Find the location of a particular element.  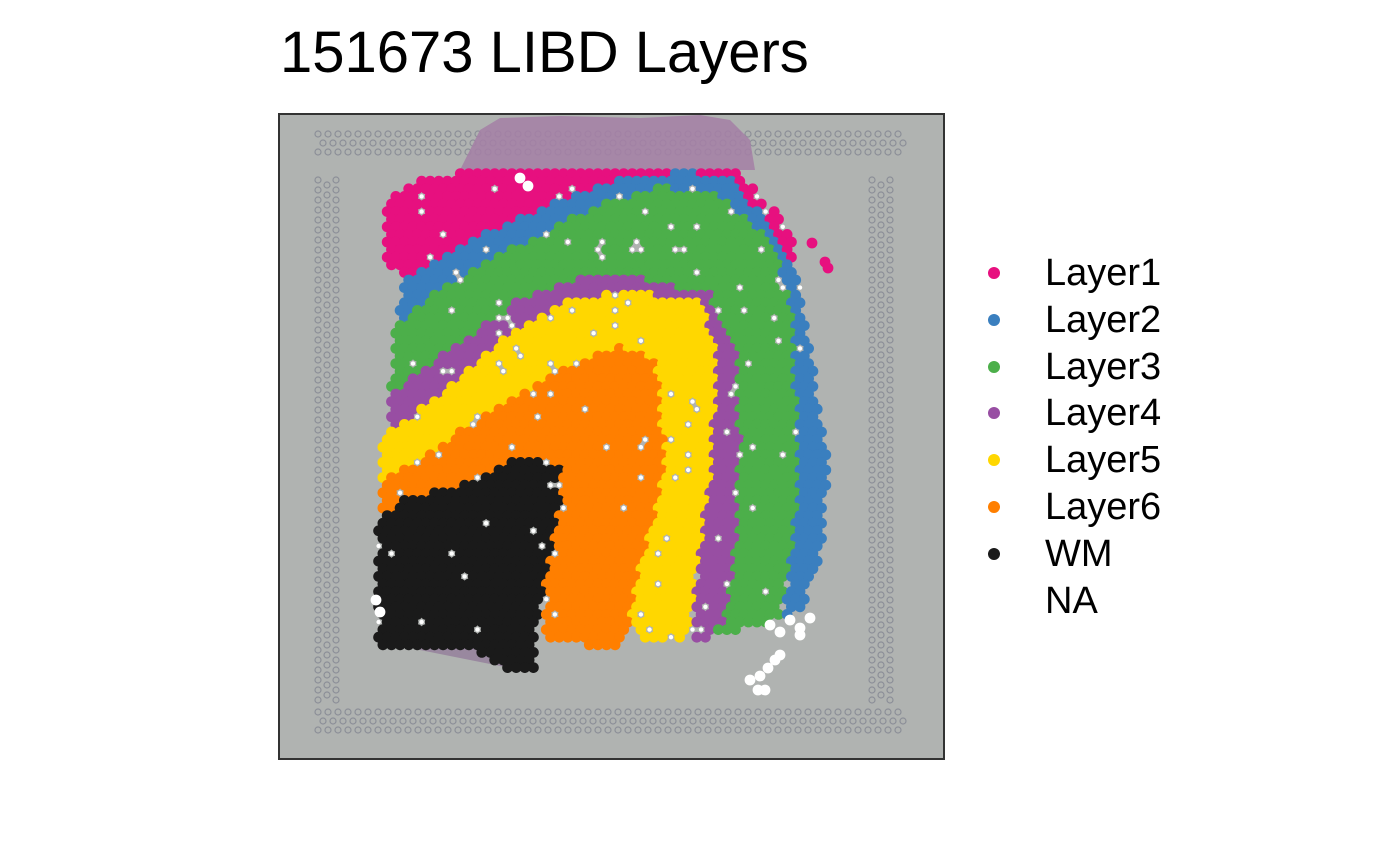

spot-layer1 is located at coordinates (828, 268).